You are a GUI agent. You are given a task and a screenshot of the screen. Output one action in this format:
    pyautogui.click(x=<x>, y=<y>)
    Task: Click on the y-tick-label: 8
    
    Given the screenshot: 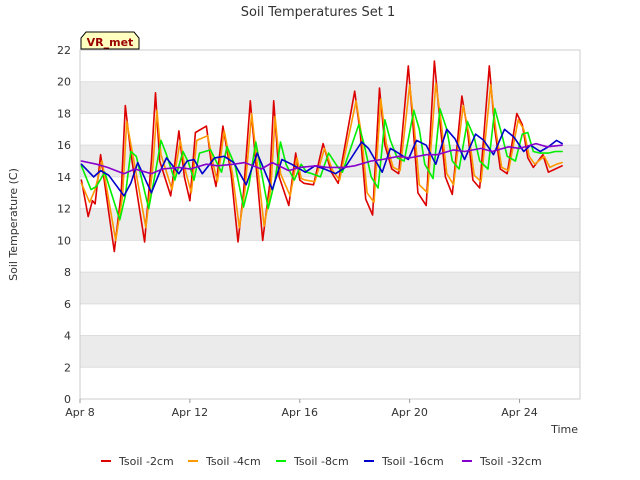 What is the action you would take?
    pyautogui.click(x=67, y=272)
    